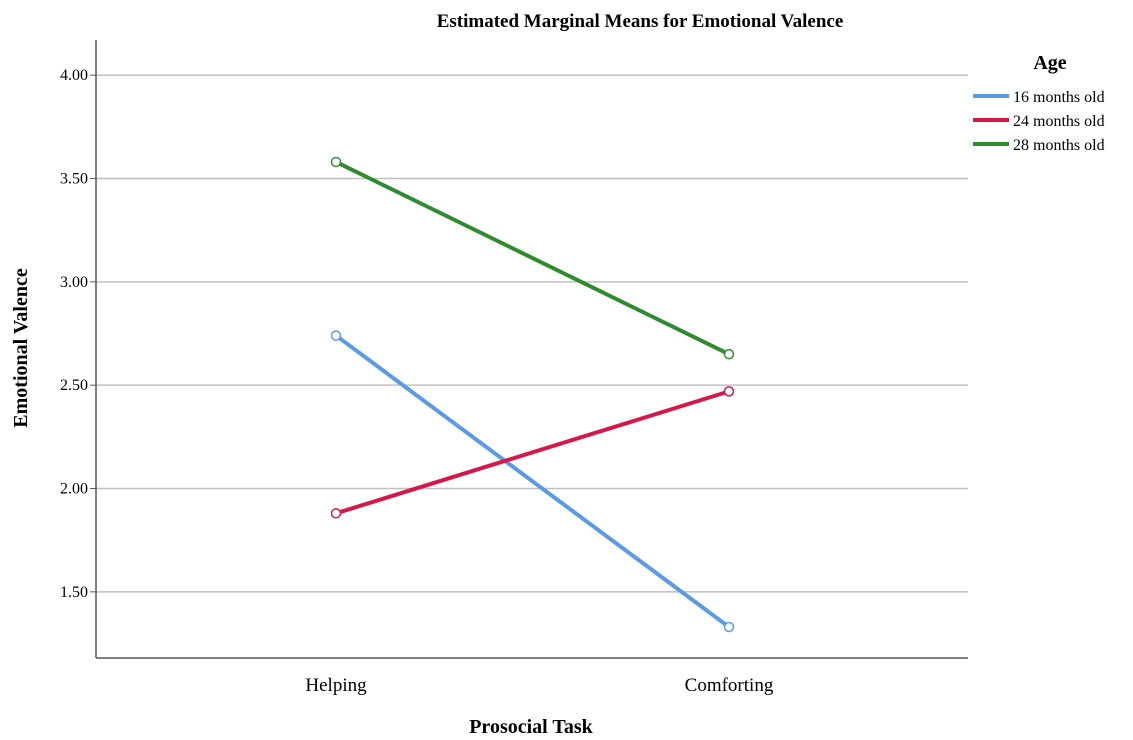  Describe the element at coordinates (74, 178) in the screenshot. I see `y-tick-label: 3.50` at that location.